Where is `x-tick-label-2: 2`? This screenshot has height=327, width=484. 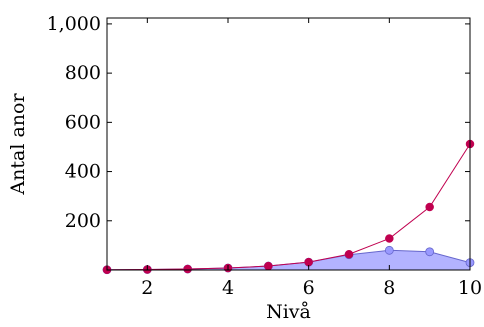
x-tick-label-2: 2 is located at coordinates (147, 288).